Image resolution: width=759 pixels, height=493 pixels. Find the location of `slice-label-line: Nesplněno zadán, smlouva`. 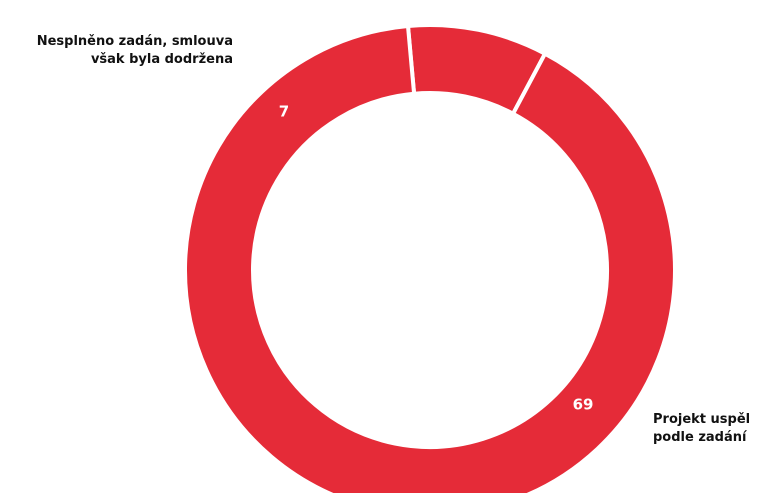

slice-label-line: Nesplněno zadán, smlouva is located at coordinates (135, 41).